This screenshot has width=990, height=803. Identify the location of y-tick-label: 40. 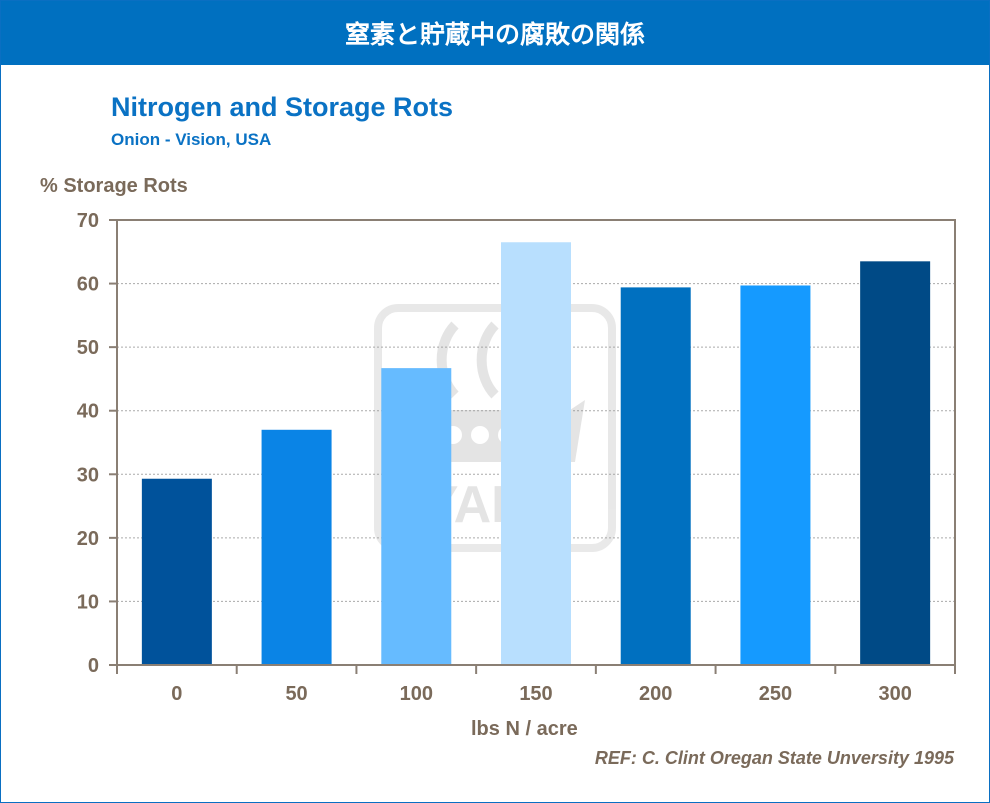
(88, 412).